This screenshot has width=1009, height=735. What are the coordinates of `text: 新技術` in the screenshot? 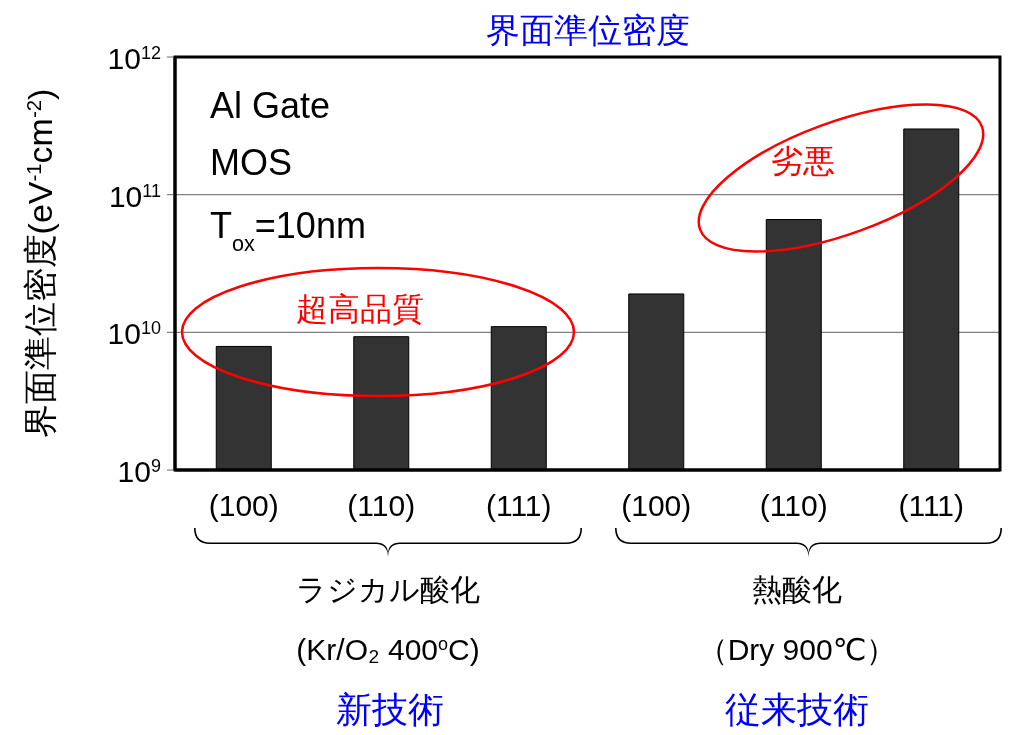 It's located at (390, 709).